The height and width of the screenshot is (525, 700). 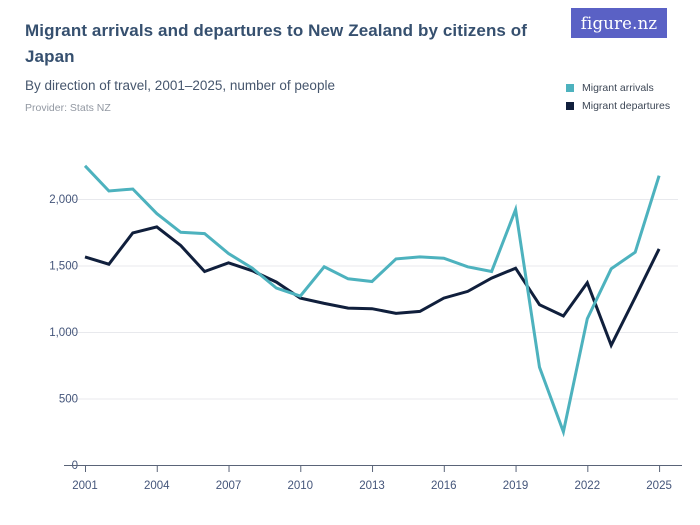 What do you see at coordinates (63, 267) in the screenshot?
I see `y-tick-label: 1,500` at bounding box center [63, 267].